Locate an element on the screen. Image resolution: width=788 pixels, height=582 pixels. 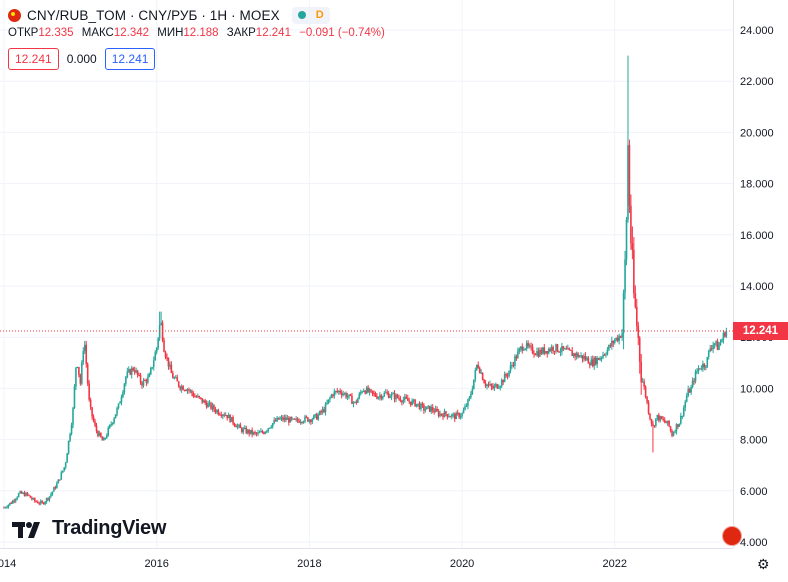
settings-gear-icon: ⚙ is located at coordinates (763, 564).